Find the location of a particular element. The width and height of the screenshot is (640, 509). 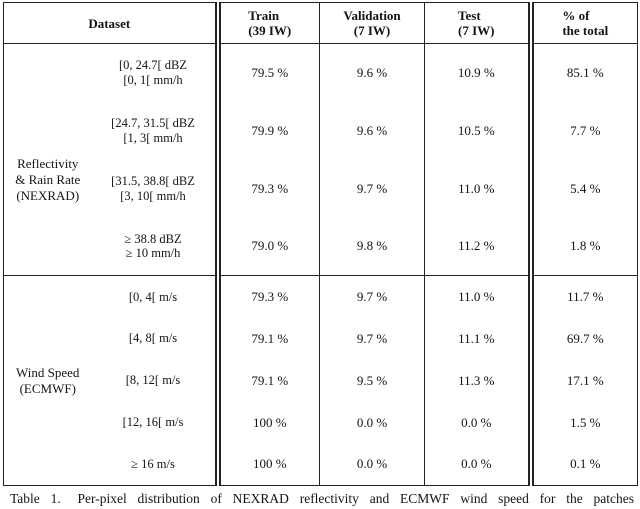

validation-value: 9.8 % is located at coordinates (372, 246).